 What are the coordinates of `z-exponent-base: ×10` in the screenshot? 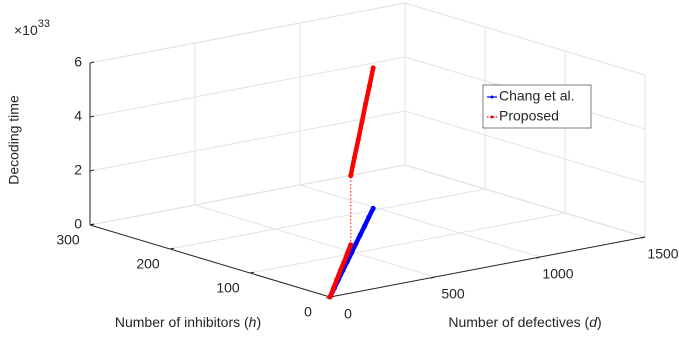 It's located at (26, 30).